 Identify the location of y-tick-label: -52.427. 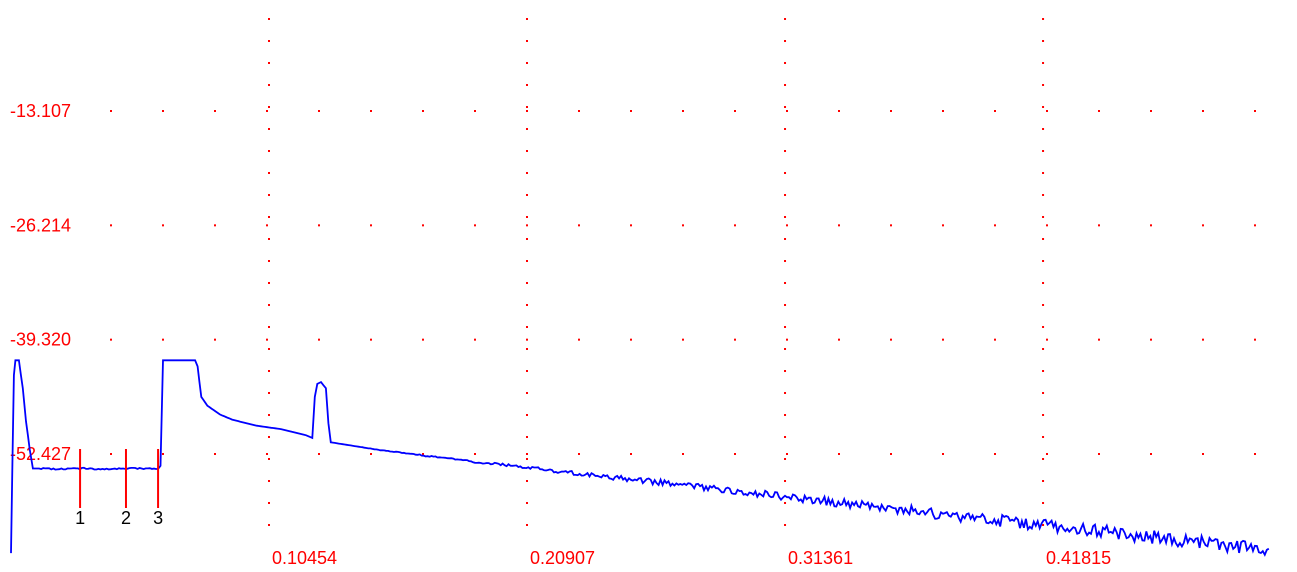
(40, 454).